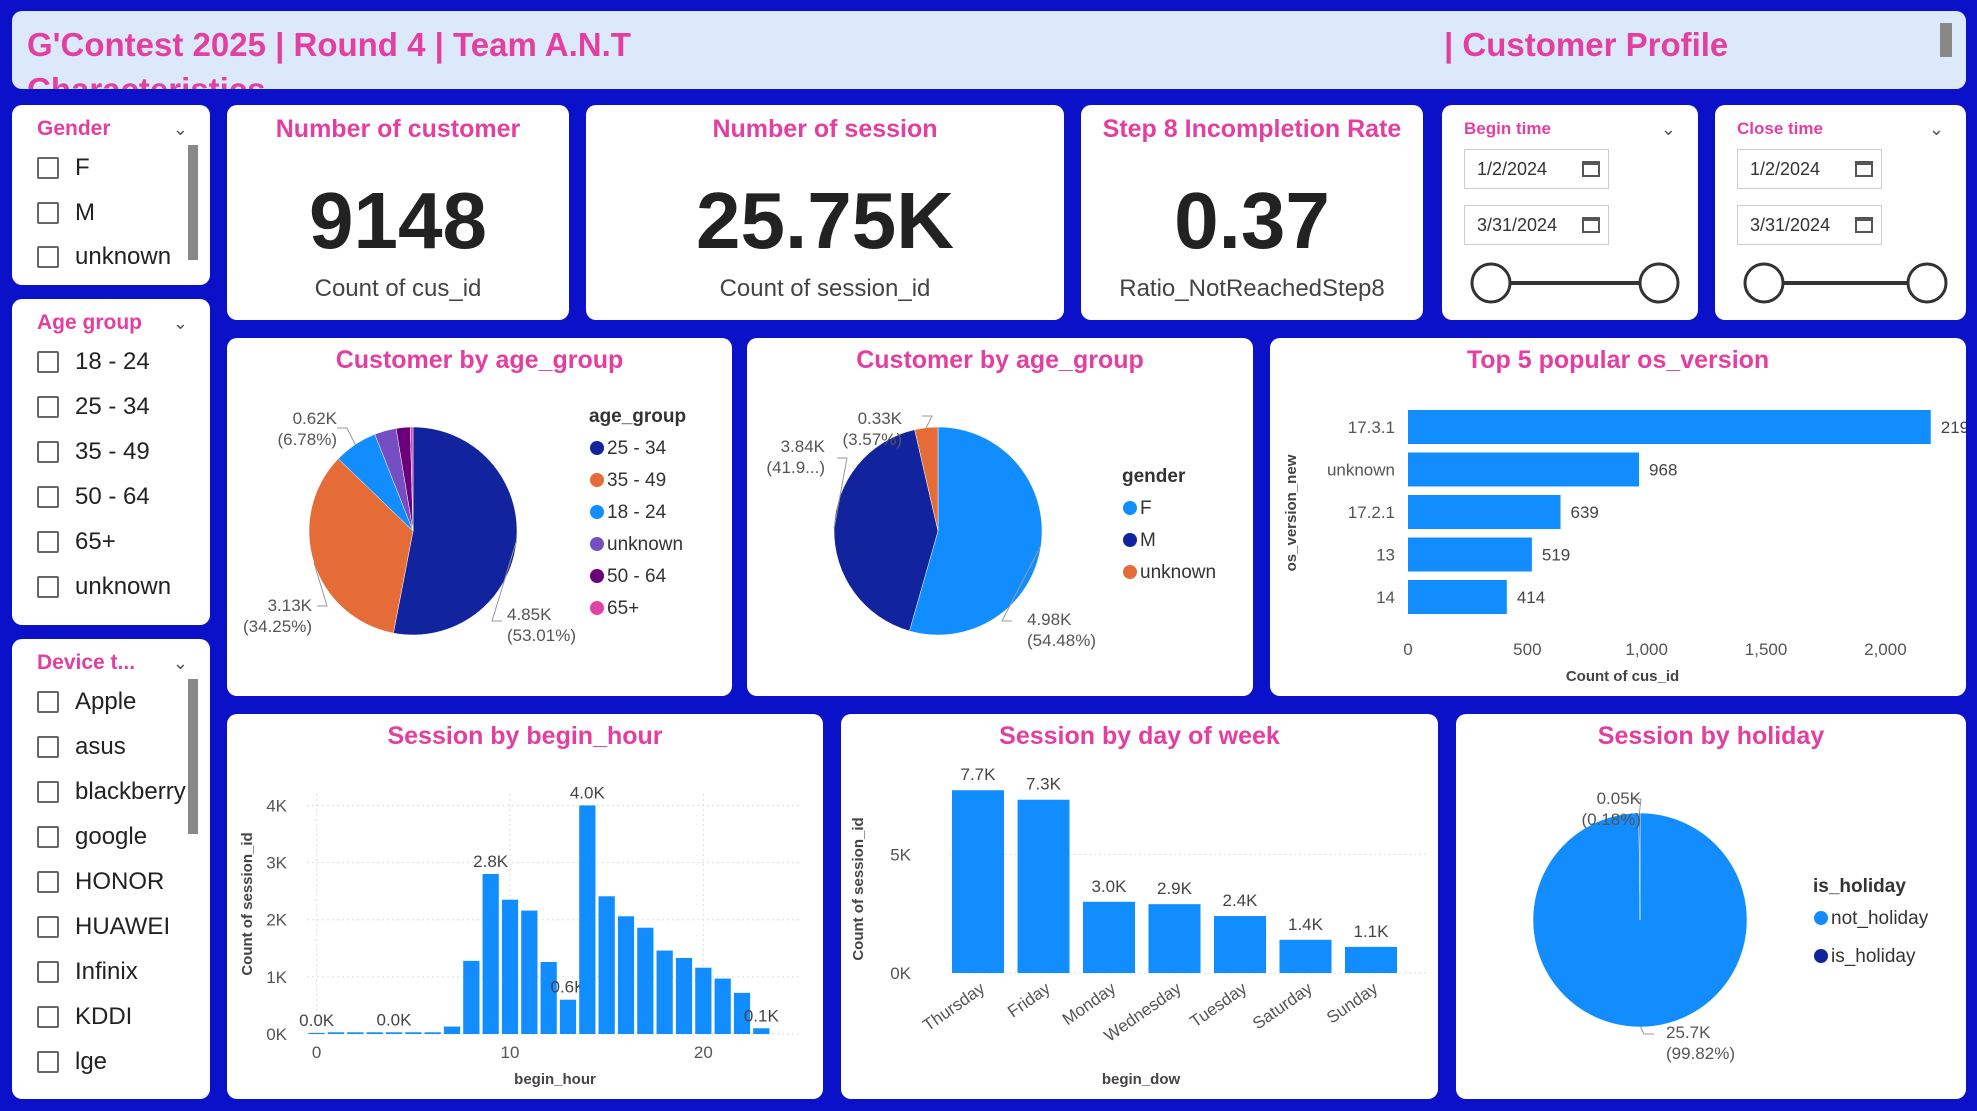  Describe the element at coordinates (504, 581) in the screenshot. I see `slice-leader-line` at that location.